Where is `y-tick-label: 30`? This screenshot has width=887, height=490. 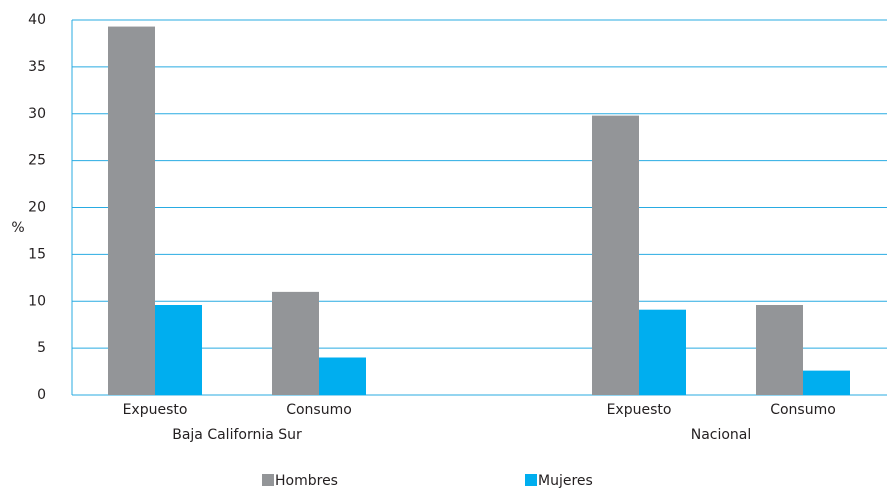
y-tick-label: 30 is located at coordinates (37, 114).